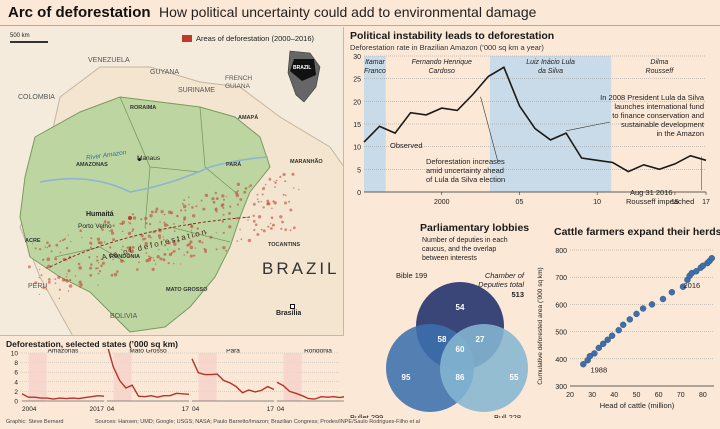 The height and width of the screenshot is (429, 720). Describe the element at coordinates (514, 377) in the screenshot. I see `venn-bull-only: 55` at that location.